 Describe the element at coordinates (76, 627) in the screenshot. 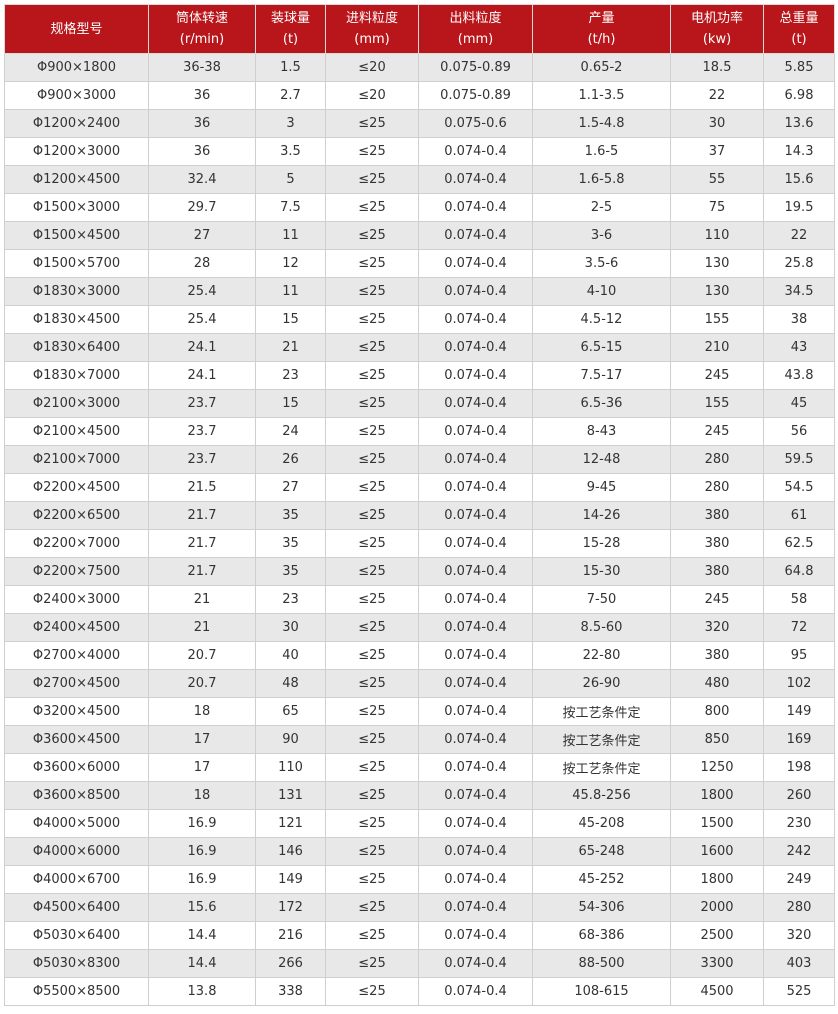

I see `cell-model: Φ2400×4500` at that location.